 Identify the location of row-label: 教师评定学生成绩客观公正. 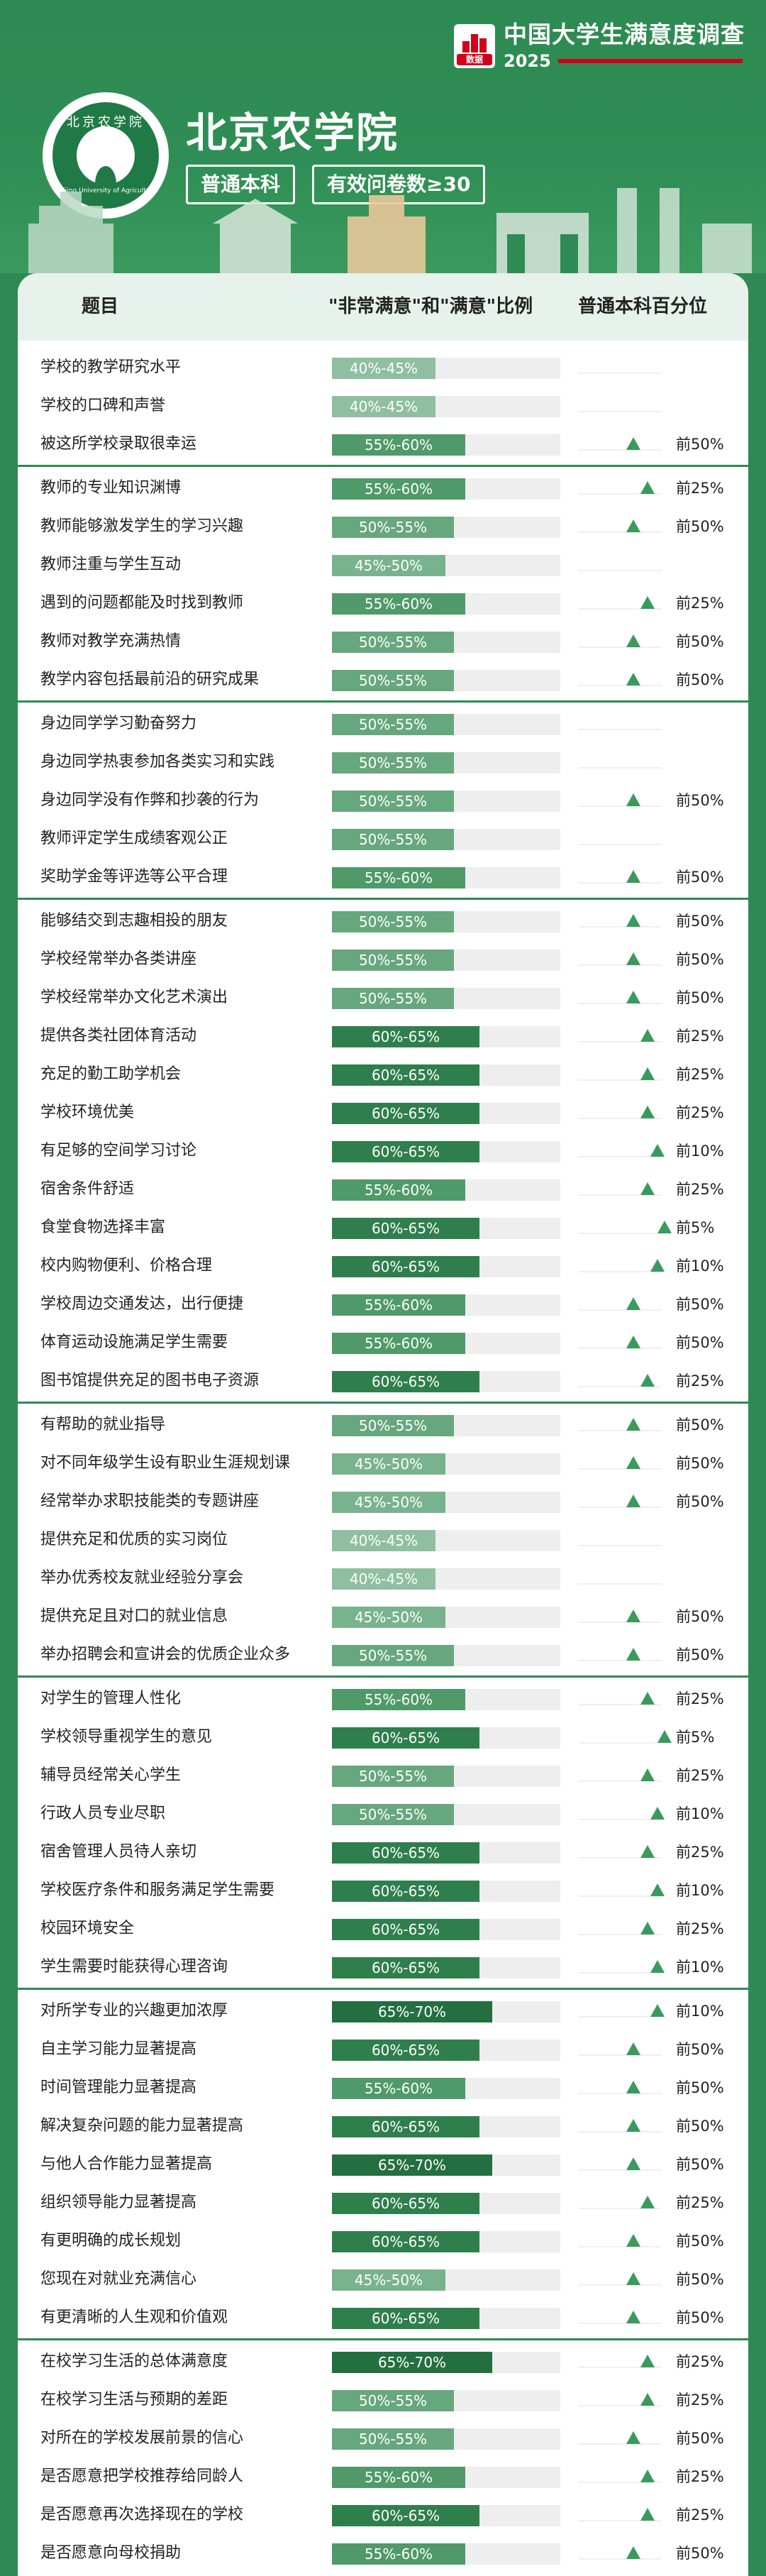
(134, 838).